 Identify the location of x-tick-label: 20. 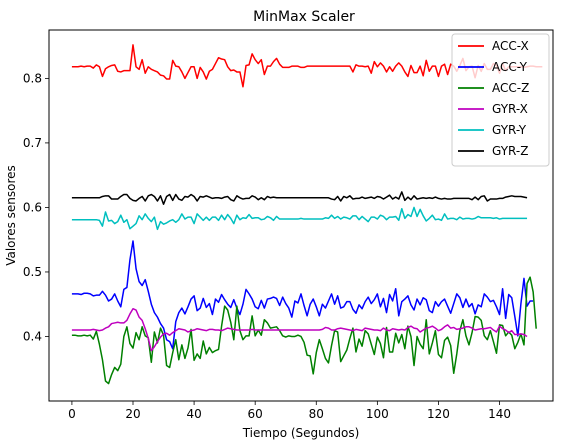
(132, 414).